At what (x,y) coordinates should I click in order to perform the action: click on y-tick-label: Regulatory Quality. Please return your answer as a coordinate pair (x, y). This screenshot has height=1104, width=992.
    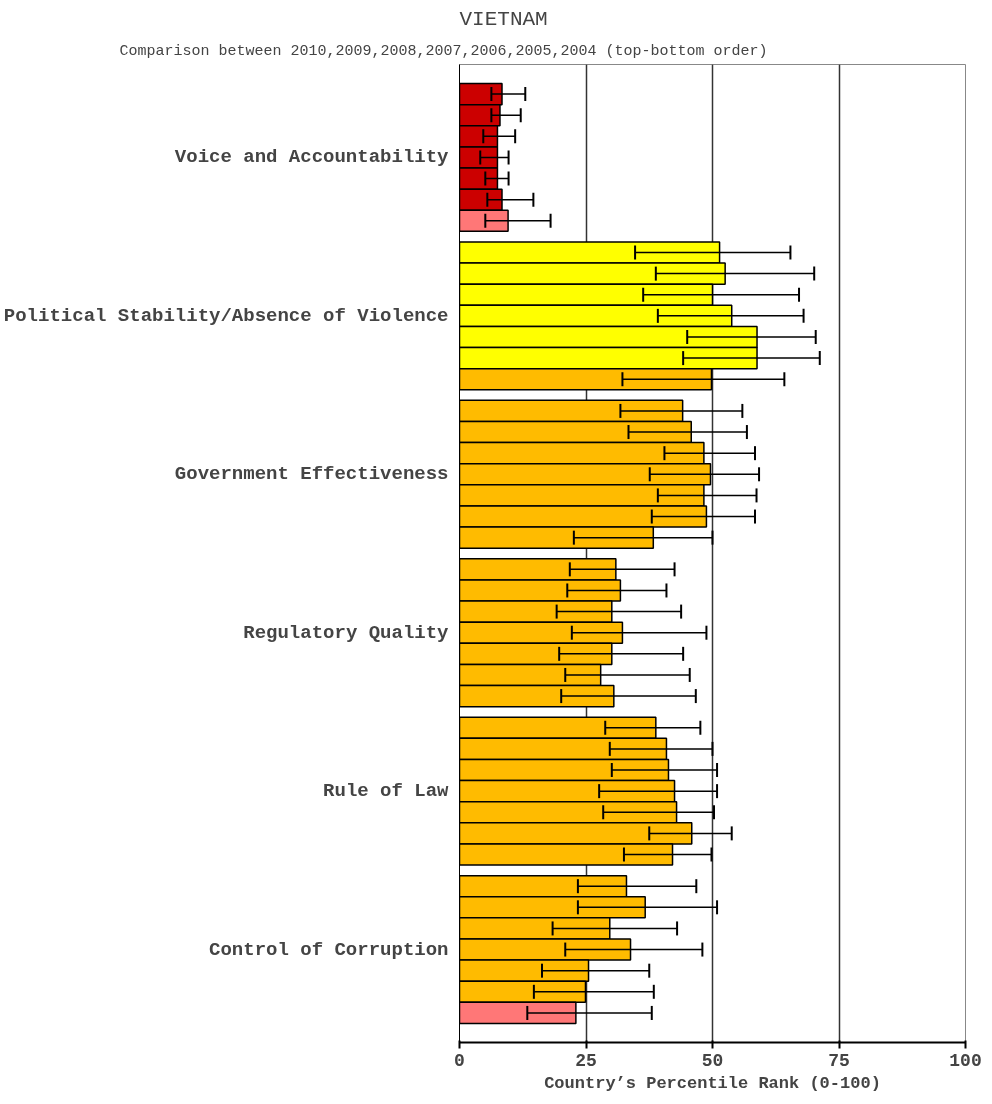
    Looking at the image, I should click on (346, 632).